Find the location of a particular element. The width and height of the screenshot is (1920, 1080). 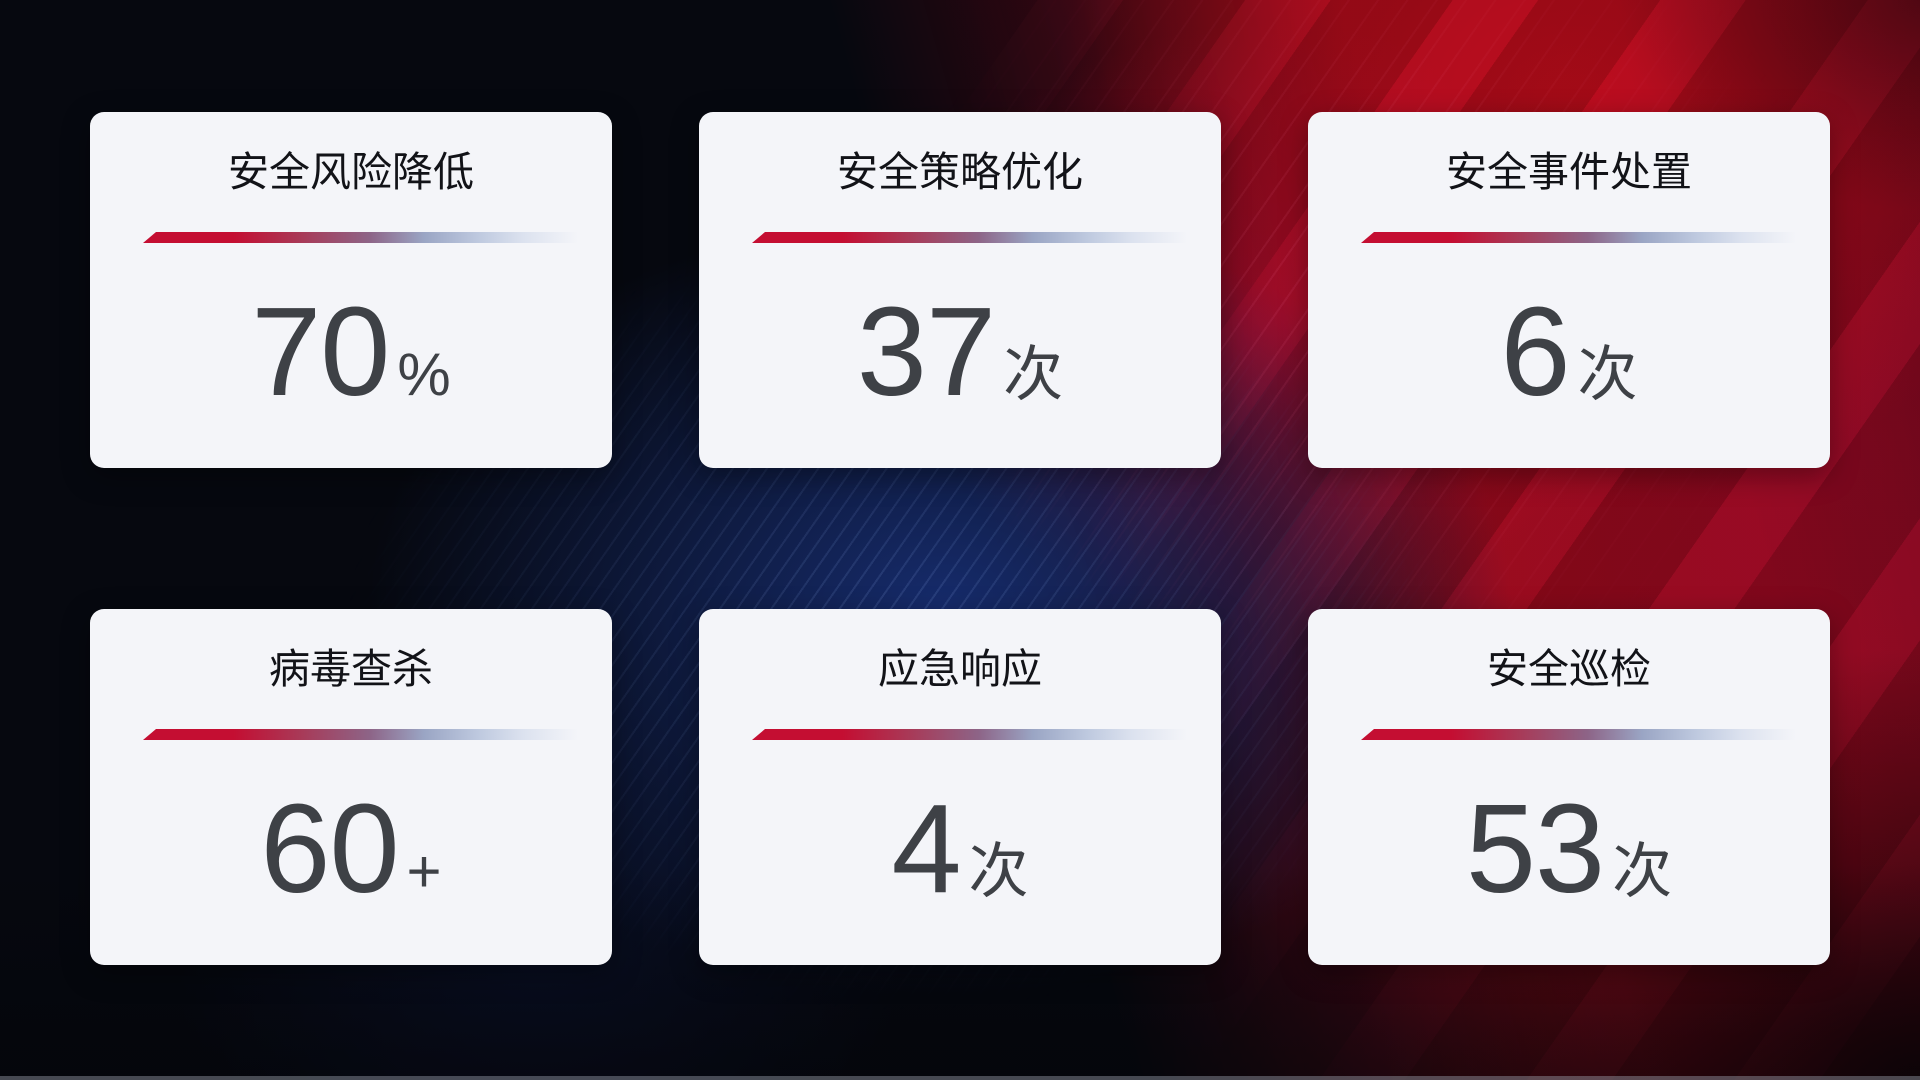

stat-card-title: 安全巡检 is located at coordinates (1569, 669).